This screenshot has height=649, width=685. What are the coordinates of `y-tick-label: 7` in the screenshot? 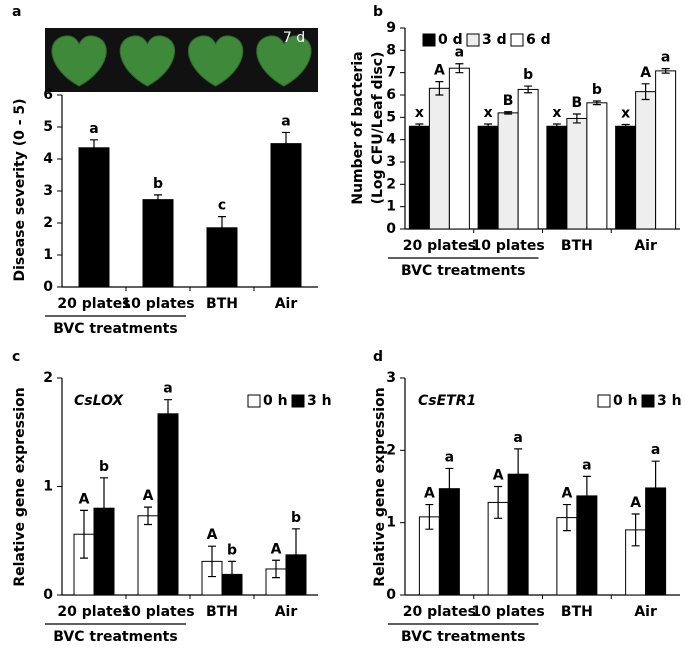 It's located at (391, 73).